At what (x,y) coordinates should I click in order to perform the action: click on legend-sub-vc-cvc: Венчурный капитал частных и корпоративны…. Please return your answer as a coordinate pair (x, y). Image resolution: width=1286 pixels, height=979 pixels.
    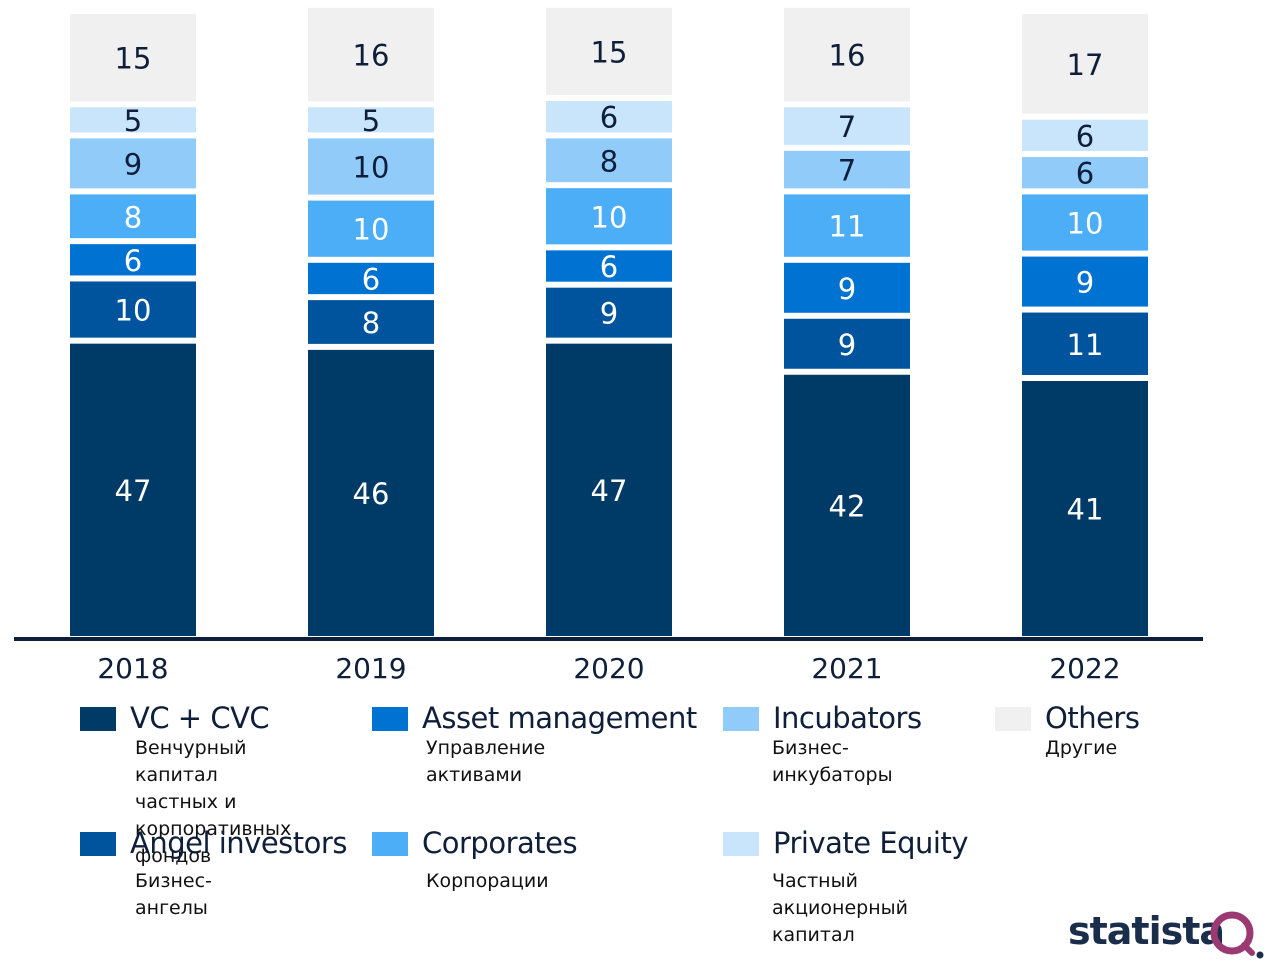
    Looking at the image, I should click on (213, 802).